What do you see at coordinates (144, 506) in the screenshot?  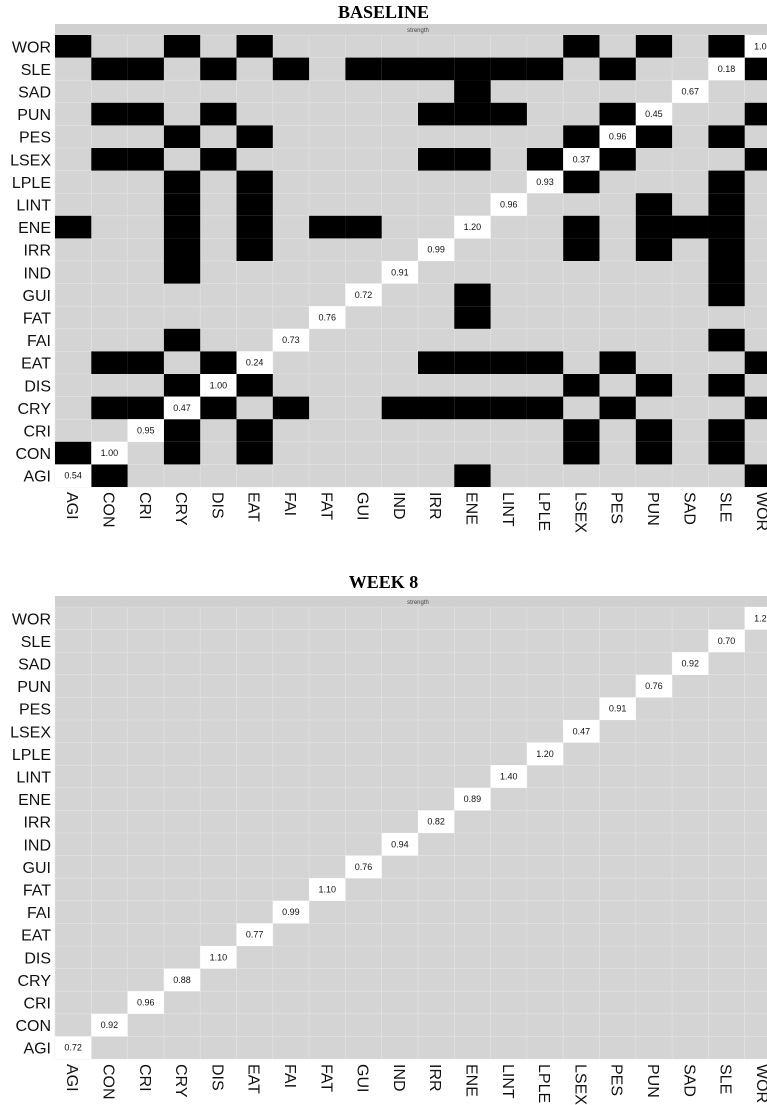 I see `x-tick-label: CRI` at bounding box center [144, 506].